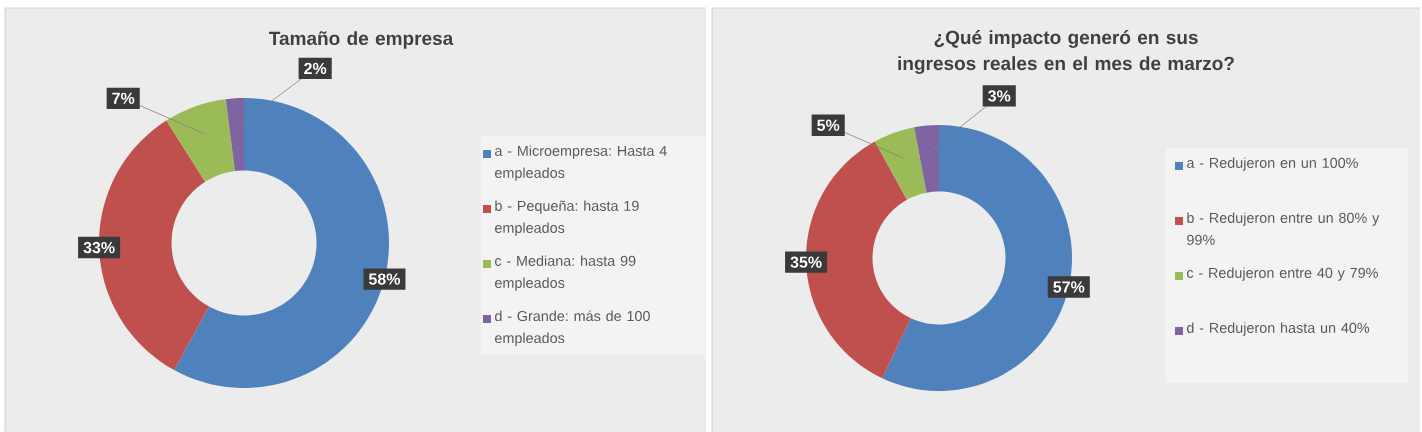 The image size is (1422, 432). Describe the element at coordinates (1278, 329) in the screenshot. I see `legend-label: d - Redujeron hasta un 40%` at that location.